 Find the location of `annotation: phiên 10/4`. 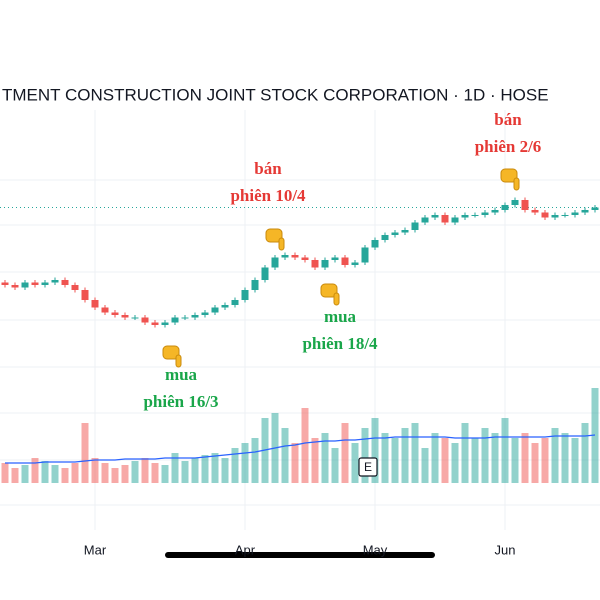

annotation: phiên 10/4 is located at coordinates (268, 195).